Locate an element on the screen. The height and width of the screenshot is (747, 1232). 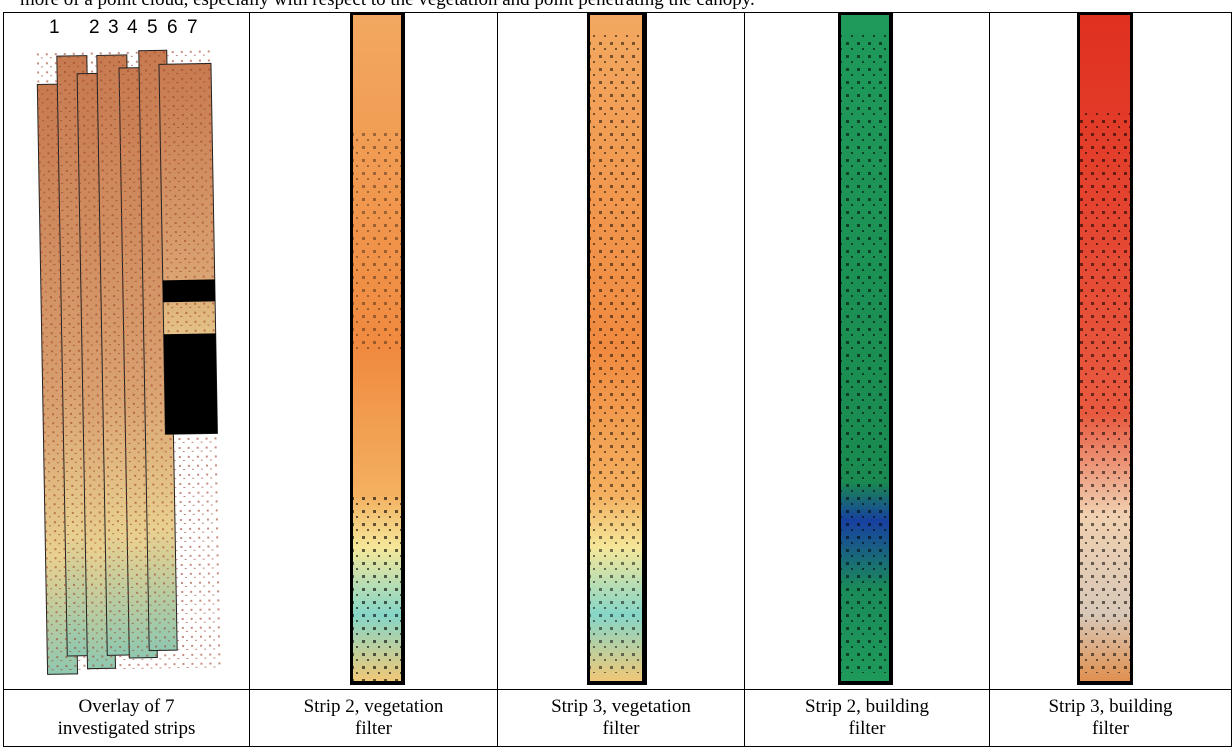
strip-number: 2 is located at coordinates (94, 27).